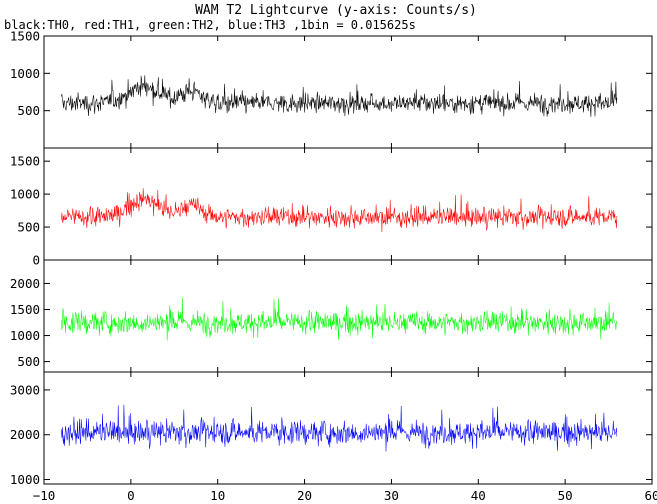  I want to click on x-tick-label: 60, so click(650, 495).